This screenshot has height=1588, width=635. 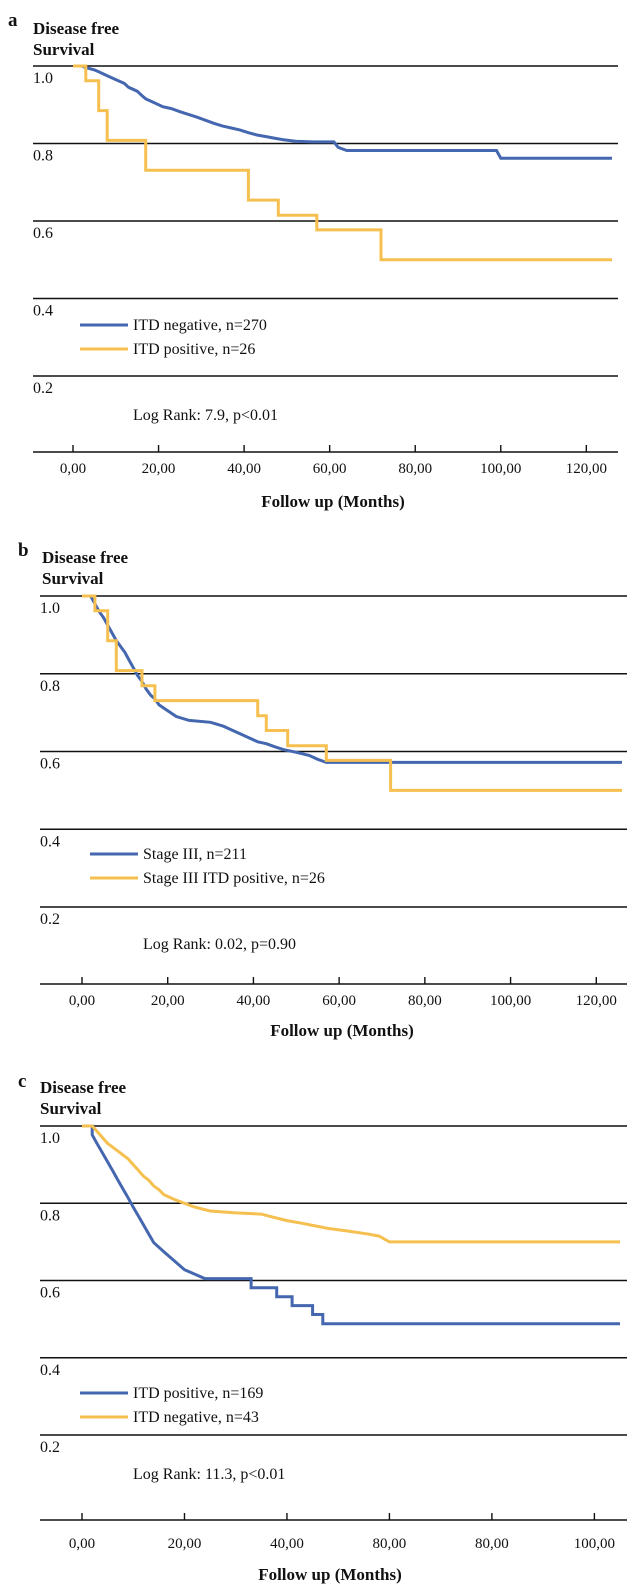 I want to click on panel-letter-b: b, so click(x=23, y=550).